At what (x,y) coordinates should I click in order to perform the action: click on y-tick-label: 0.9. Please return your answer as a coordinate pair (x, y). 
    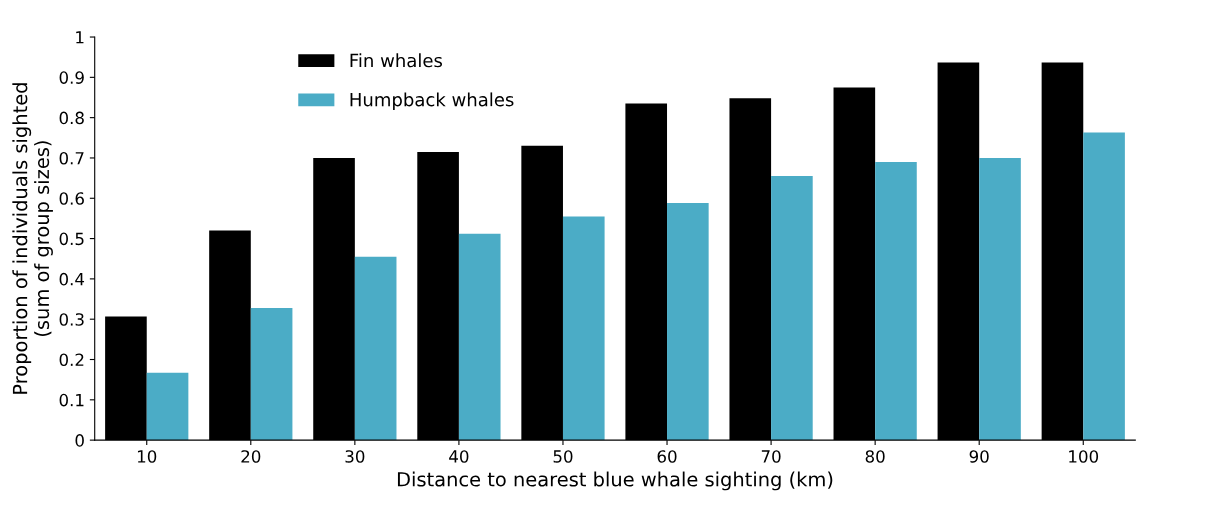
    Looking at the image, I should click on (71, 77).